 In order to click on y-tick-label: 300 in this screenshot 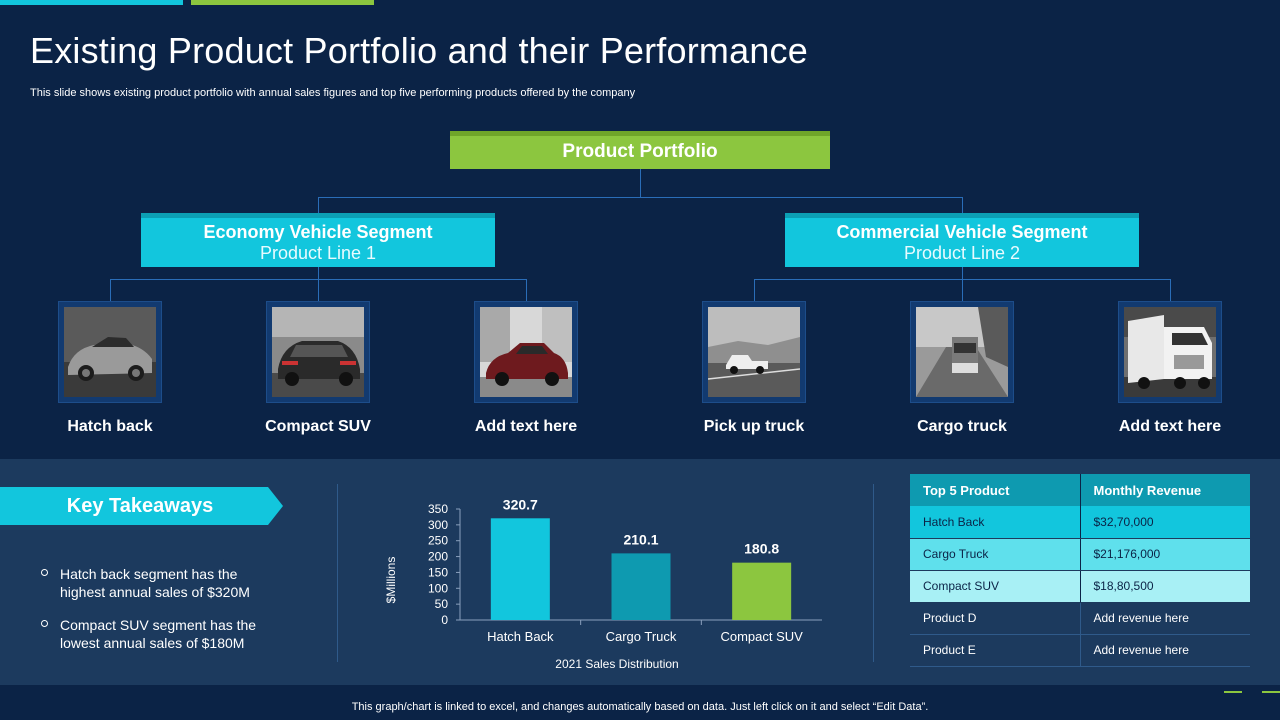, I will do `click(438, 525)`.